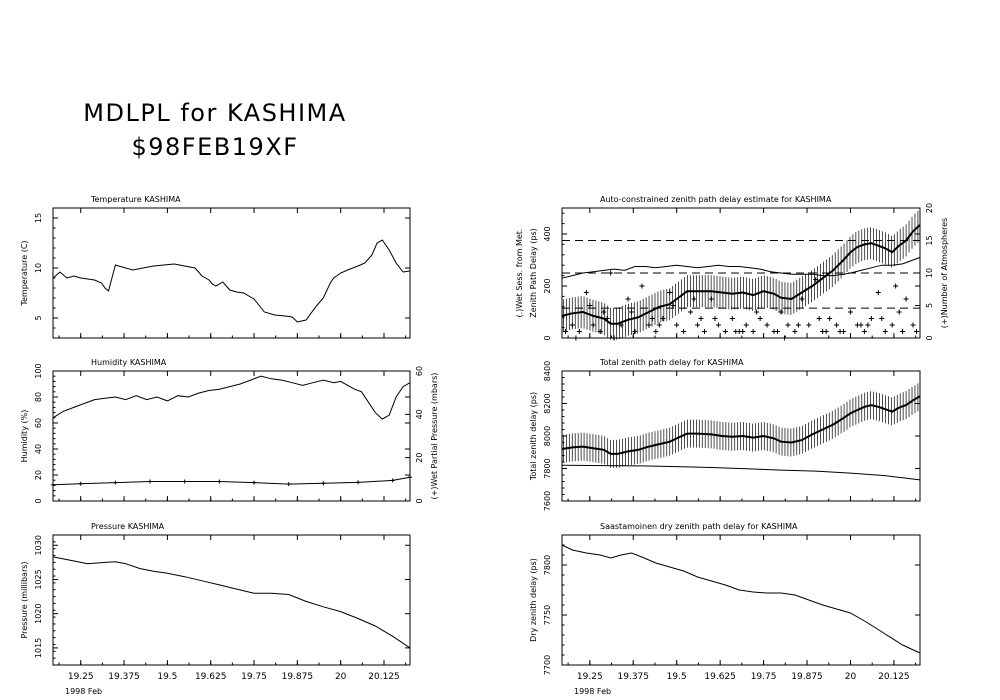 Image resolution: width=1000 pixels, height=700 pixels. I want to click on y-axis-label: Total zenith delay (ps), so click(533, 436).